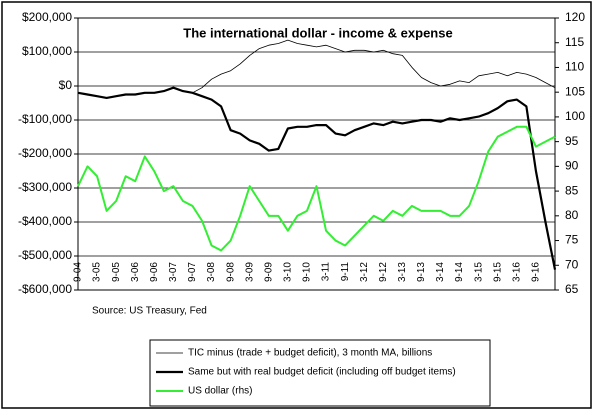 The width and height of the screenshot is (596, 413). Describe the element at coordinates (572, 240) in the screenshot. I see `y2-tick-label: 75` at that location.